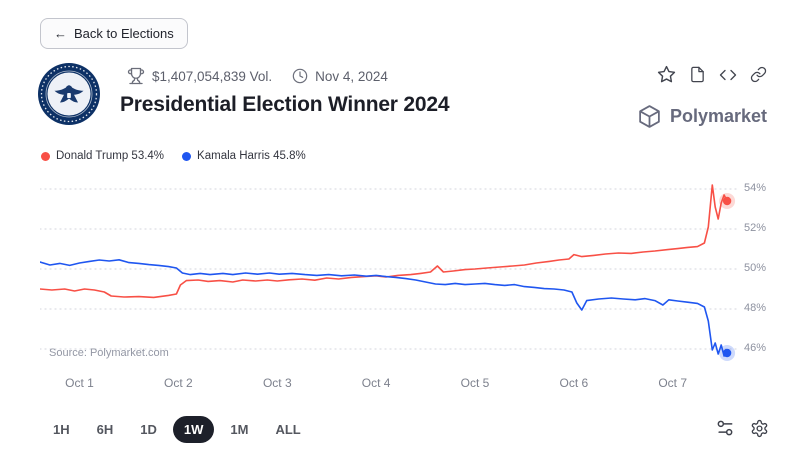  I want to click on legend-label: Donald Trump 53.4%, so click(110, 156).